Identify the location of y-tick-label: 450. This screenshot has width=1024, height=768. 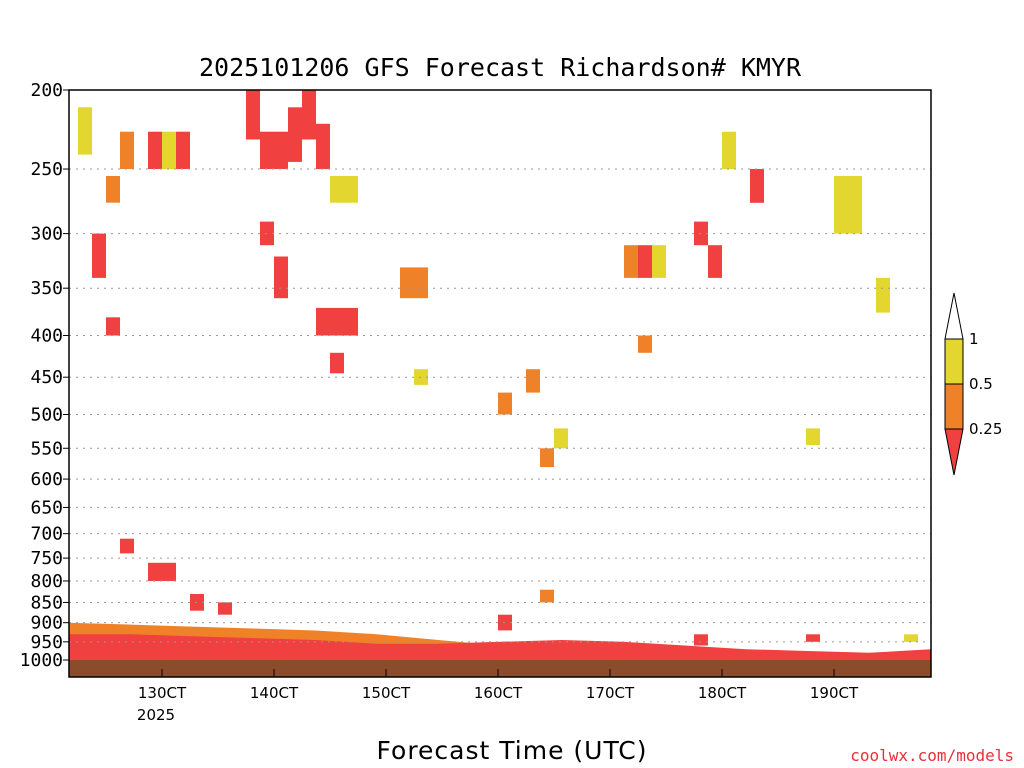
(46, 377).